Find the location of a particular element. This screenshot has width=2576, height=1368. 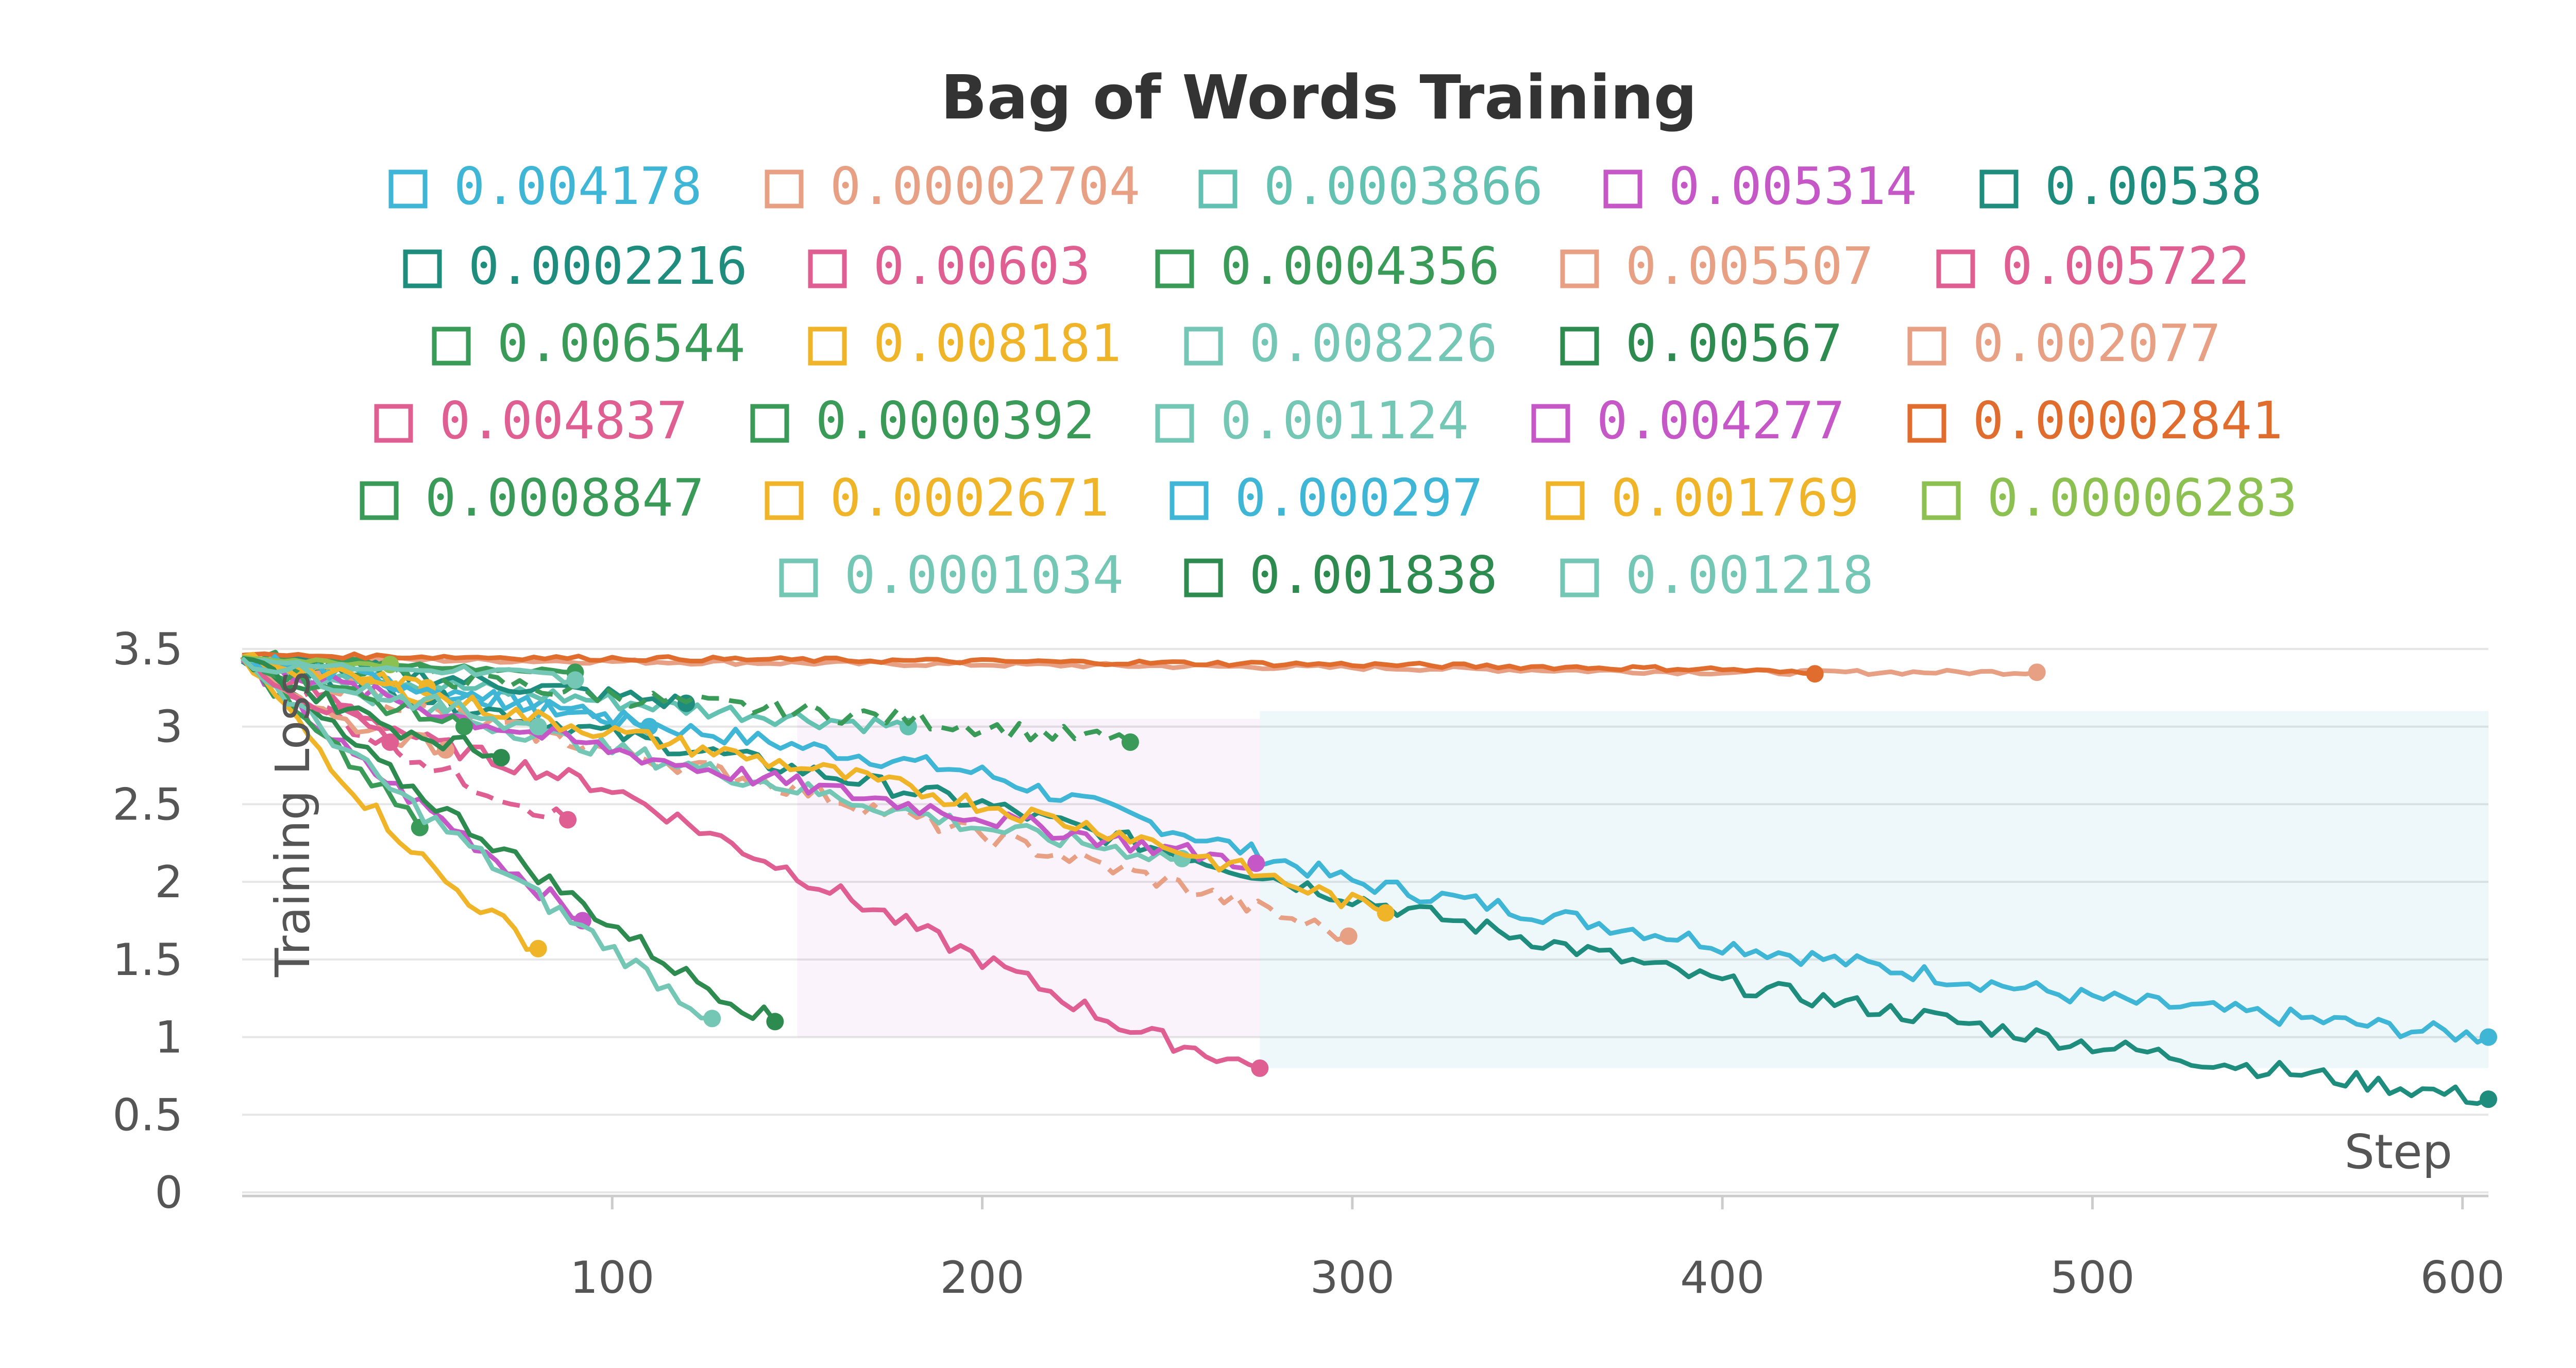

series-endpoint-0.0008847 is located at coordinates (464, 726).